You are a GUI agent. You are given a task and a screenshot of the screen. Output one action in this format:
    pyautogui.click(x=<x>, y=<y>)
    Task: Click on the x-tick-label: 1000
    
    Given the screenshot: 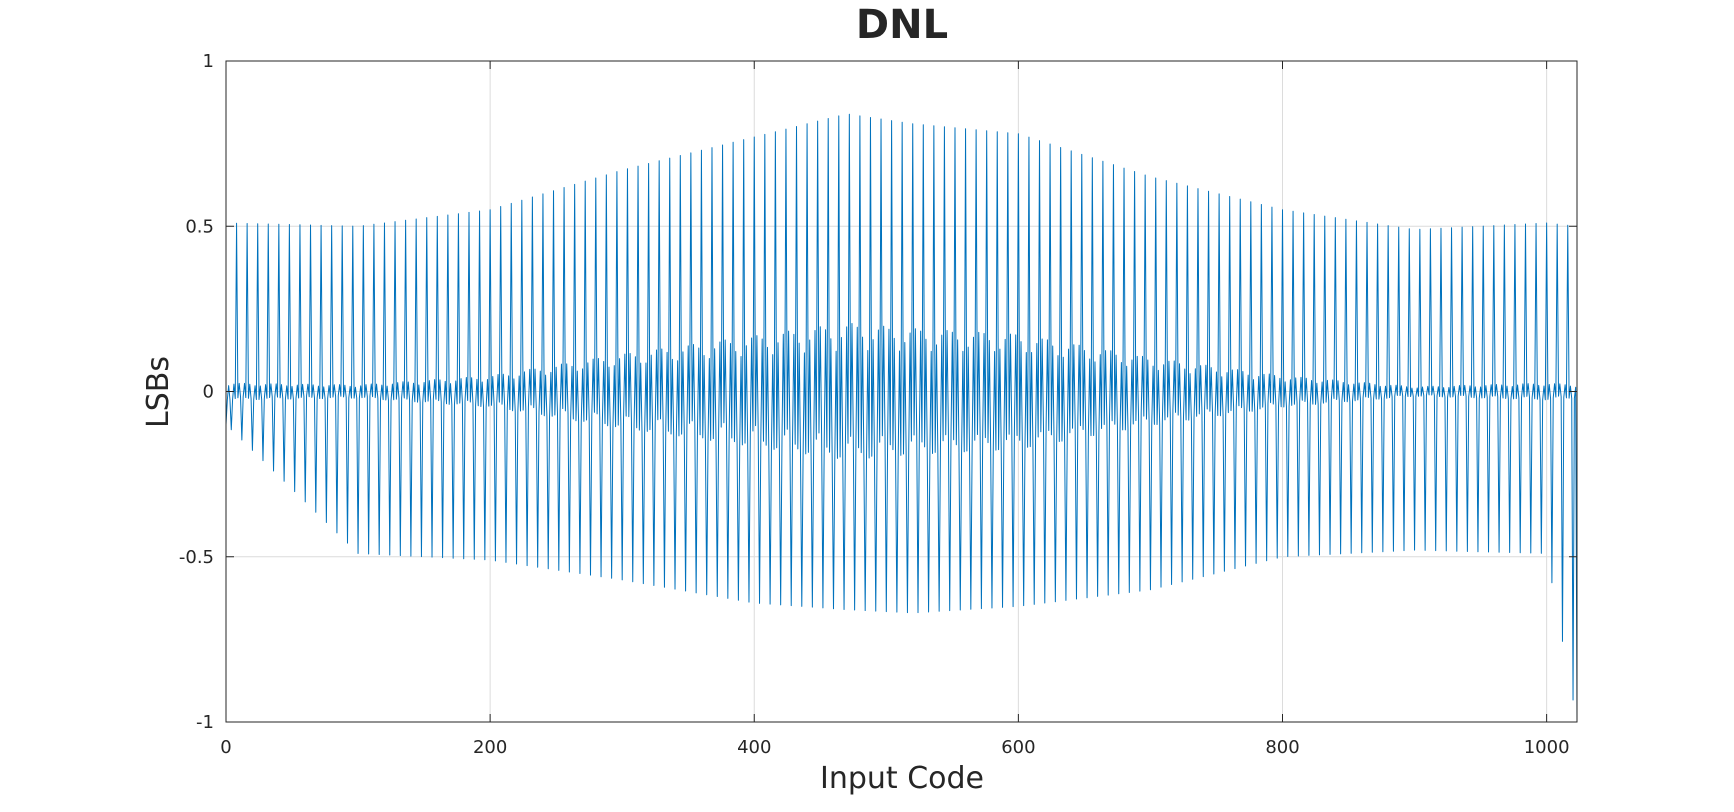 What is the action you would take?
    pyautogui.click(x=1547, y=747)
    